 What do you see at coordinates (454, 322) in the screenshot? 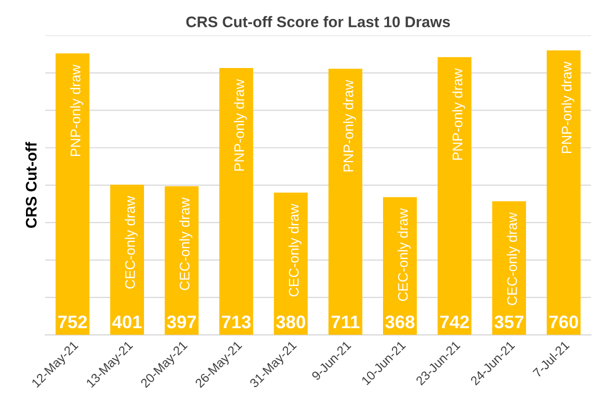
I see `data-label: 742` at bounding box center [454, 322].